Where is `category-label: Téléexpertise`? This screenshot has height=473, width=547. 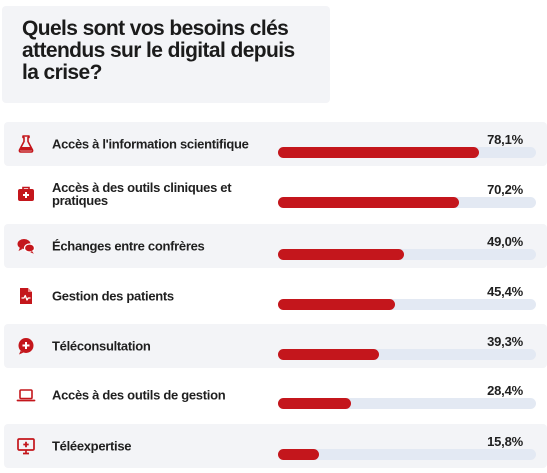
category-label: Téléexpertise is located at coordinates (92, 446).